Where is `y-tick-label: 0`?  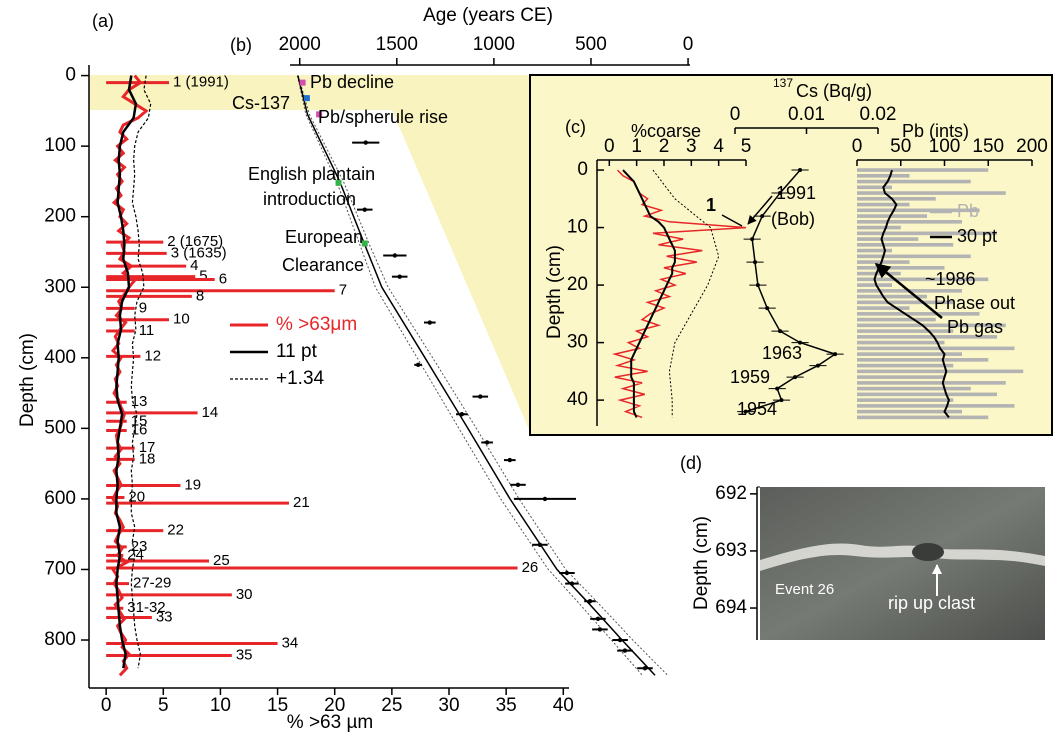
y-tick-label: 0 is located at coordinates (582, 169).